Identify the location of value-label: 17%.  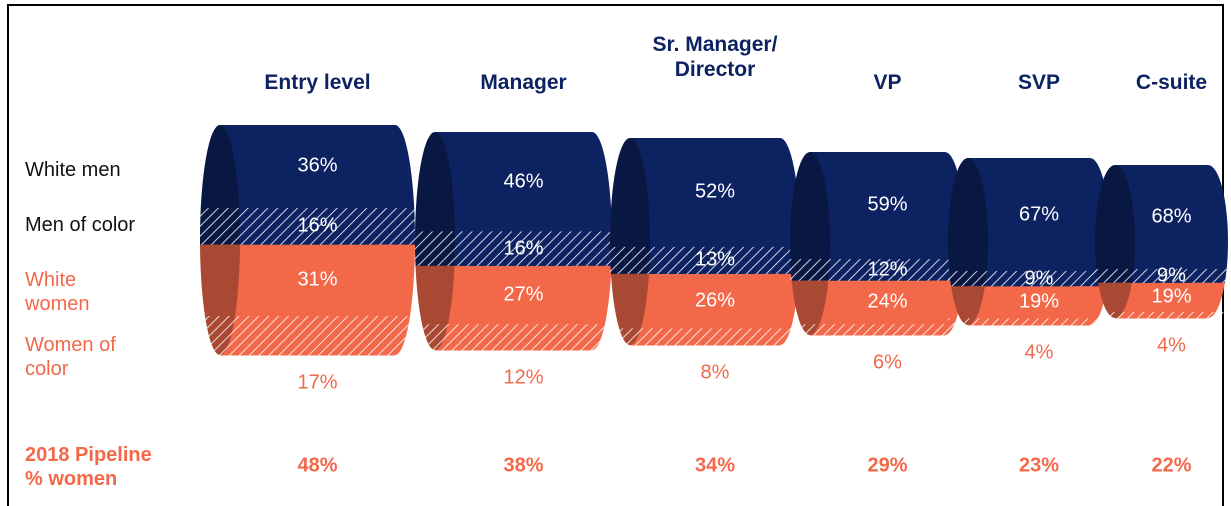
(317, 382).